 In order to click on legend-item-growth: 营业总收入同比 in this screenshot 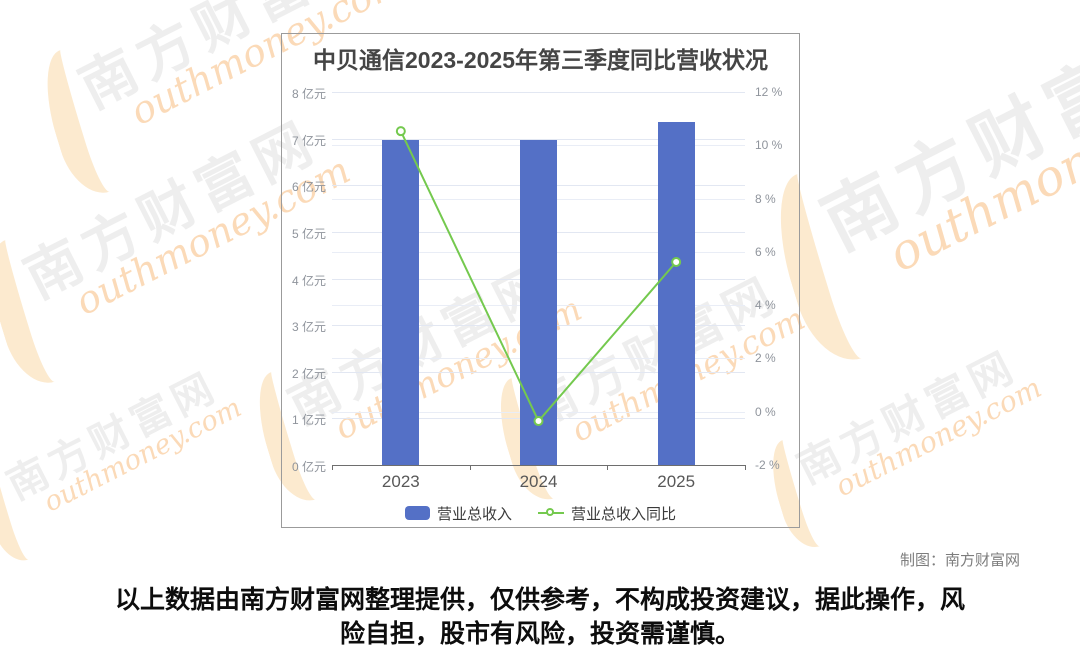, I will do `click(607, 513)`.